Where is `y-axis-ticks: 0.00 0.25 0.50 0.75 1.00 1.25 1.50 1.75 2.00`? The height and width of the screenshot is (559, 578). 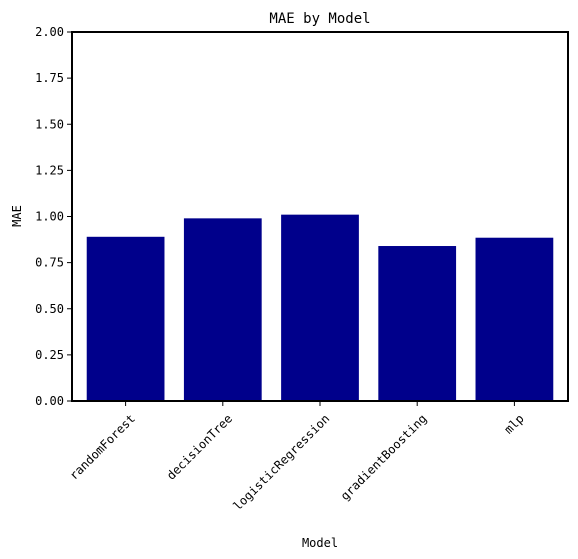 y-axis-ticks: 0.00 0.25 0.50 0.75 1.00 1.25 1.50 1.75 2.00 is located at coordinates (53, 216).